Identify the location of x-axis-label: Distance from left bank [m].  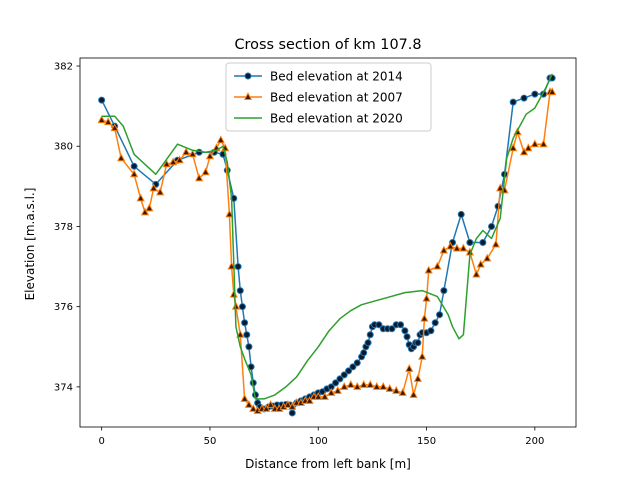
(328, 464).